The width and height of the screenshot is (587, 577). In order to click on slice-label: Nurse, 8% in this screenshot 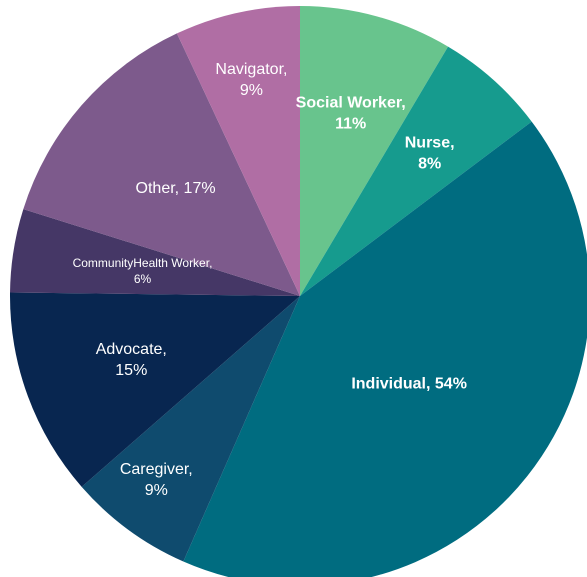, I will do `click(430, 153)`.